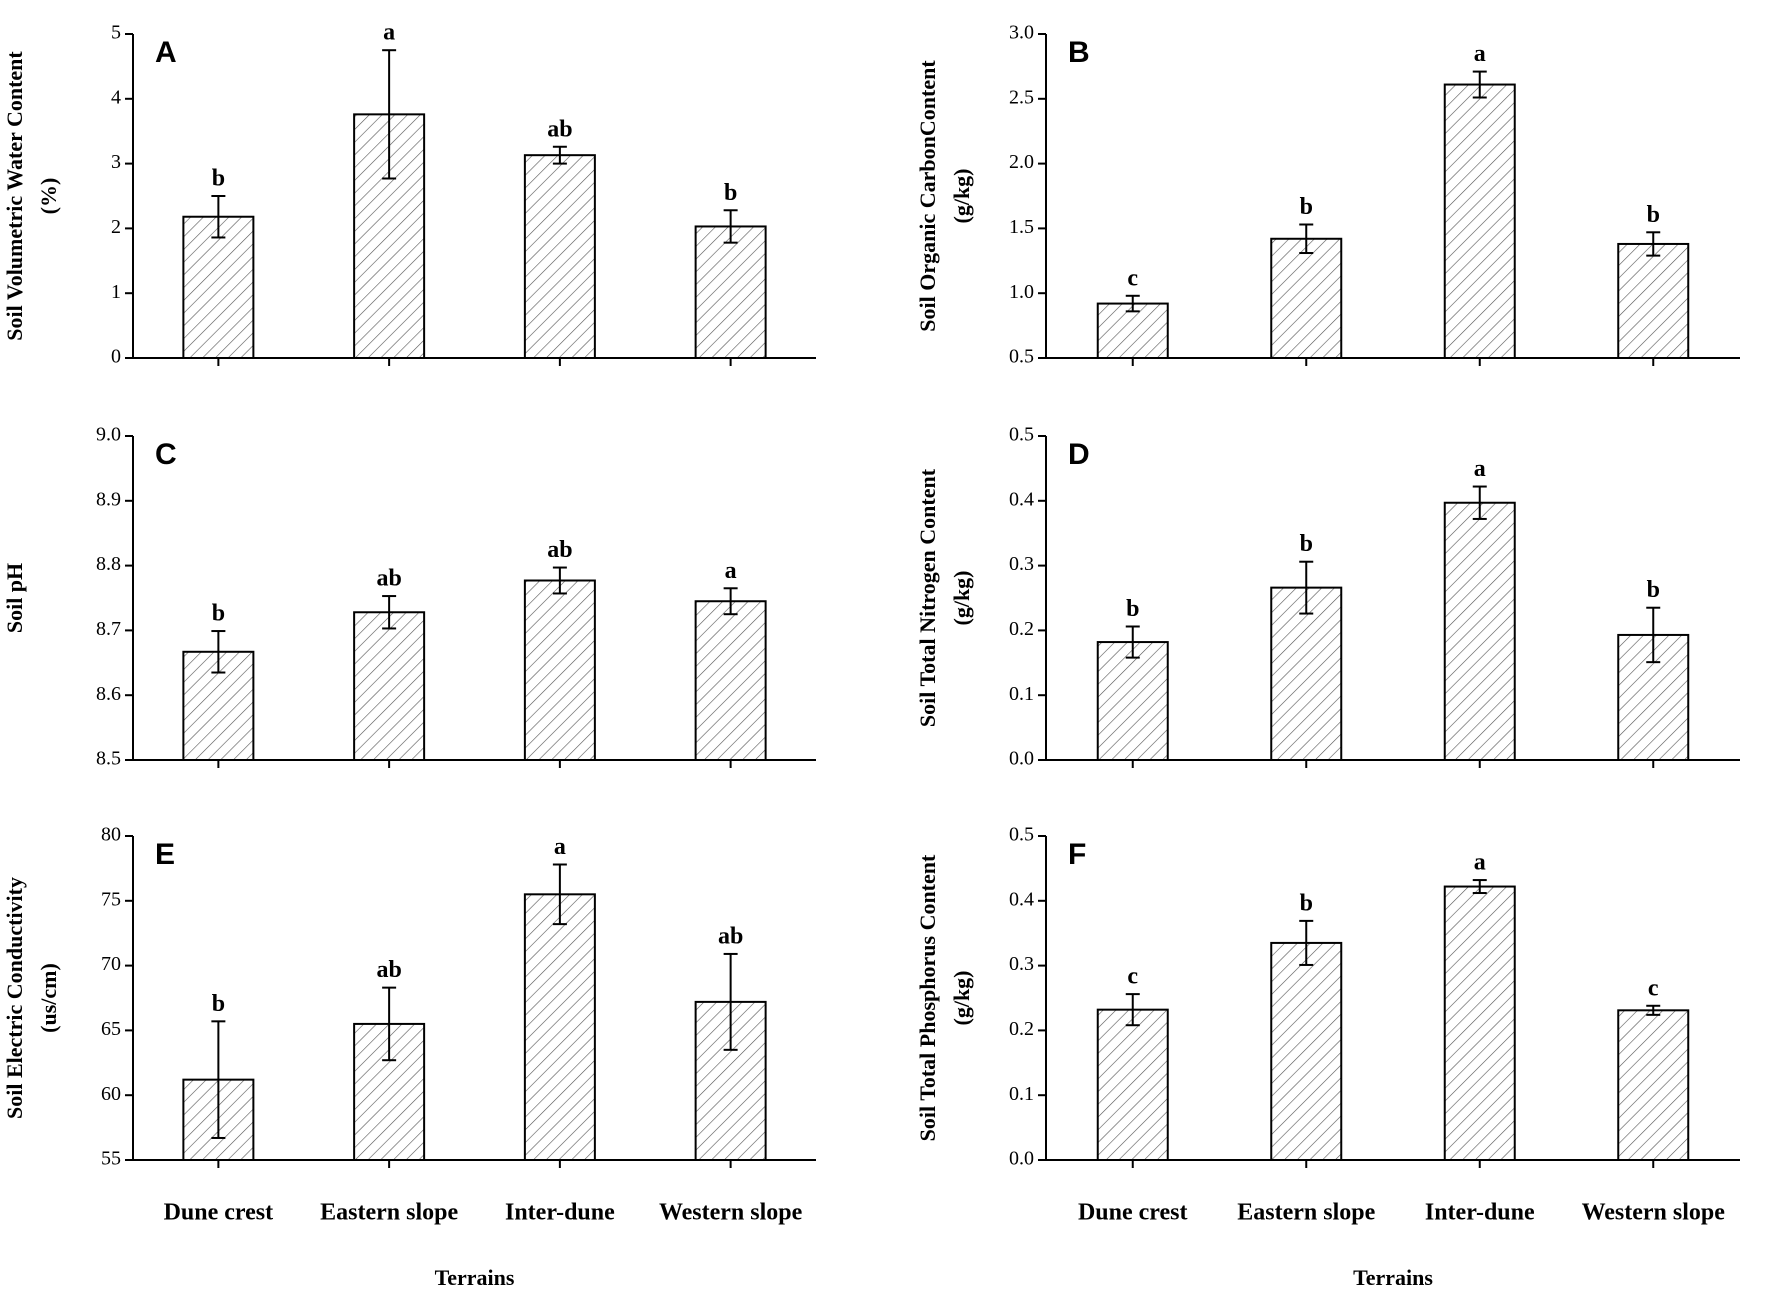  What do you see at coordinates (116, 357) in the screenshot?
I see `y-tick-label: 0` at bounding box center [116, 357].